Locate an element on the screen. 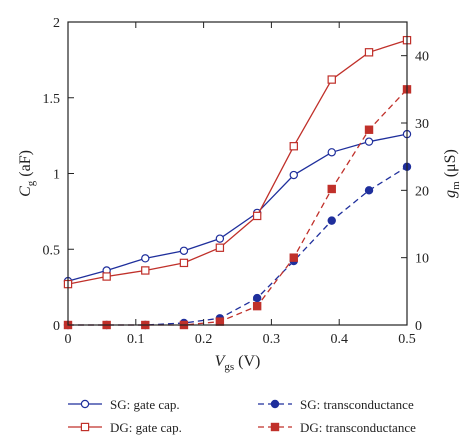 This screenshot has width=474, height=447. x-tick-label: 0.4 is located at coordinates (339, 339).